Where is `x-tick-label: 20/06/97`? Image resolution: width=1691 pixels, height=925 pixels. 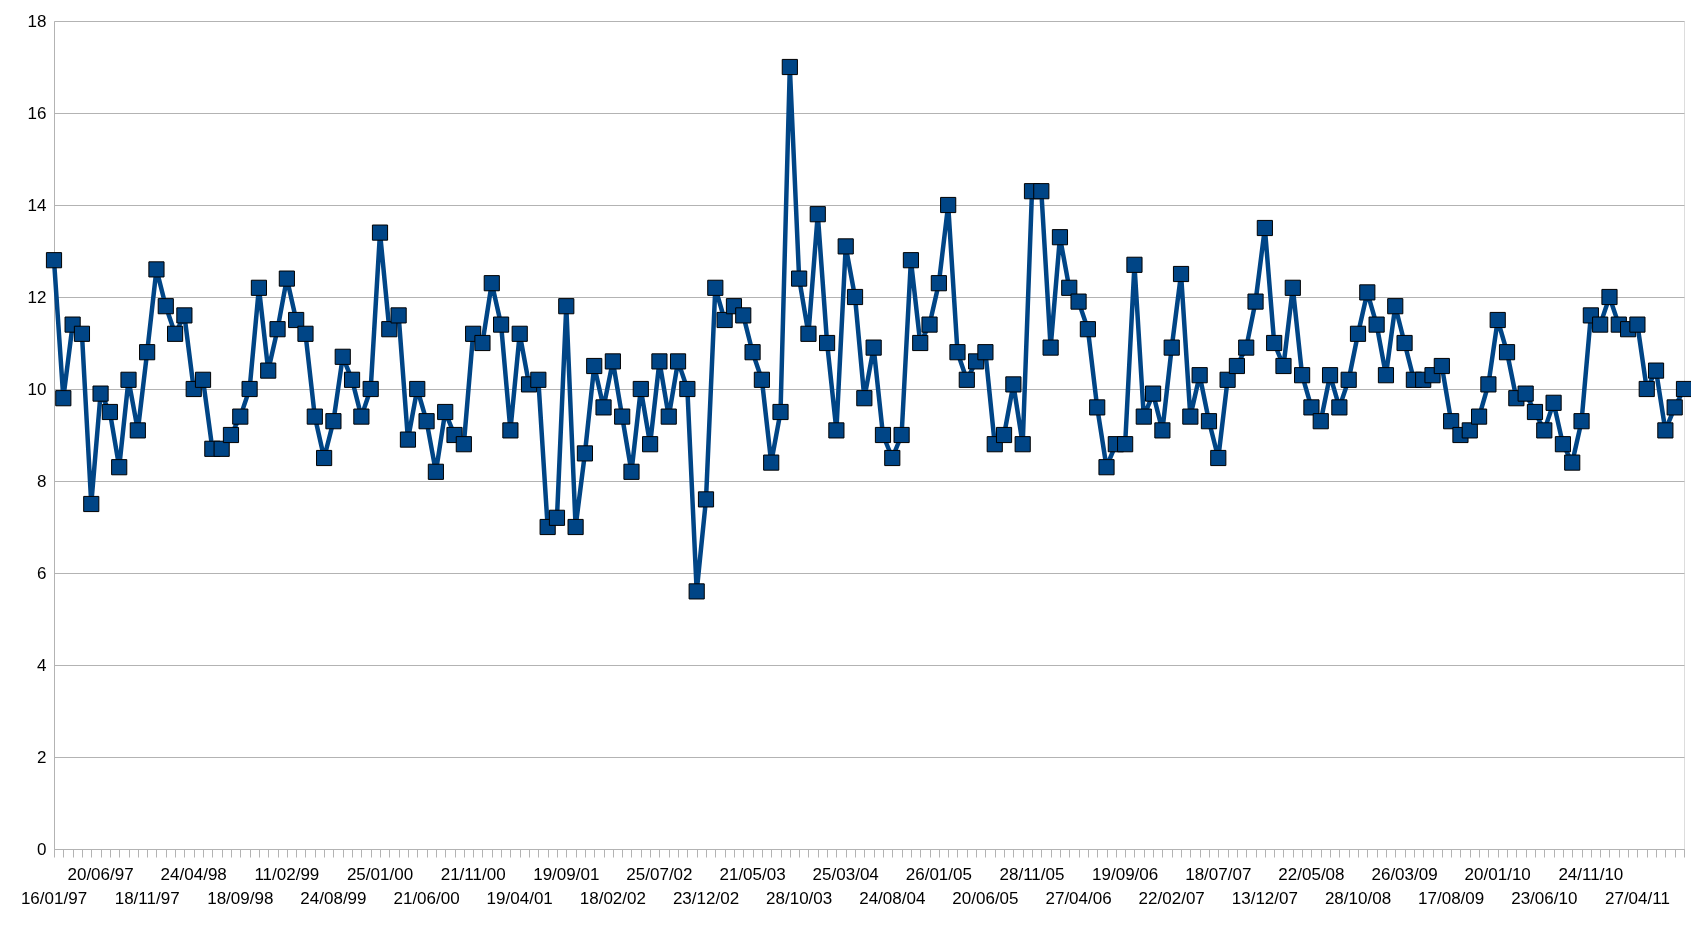
x-tick-label: 20/06/97 is located at coordinates (100, 874).